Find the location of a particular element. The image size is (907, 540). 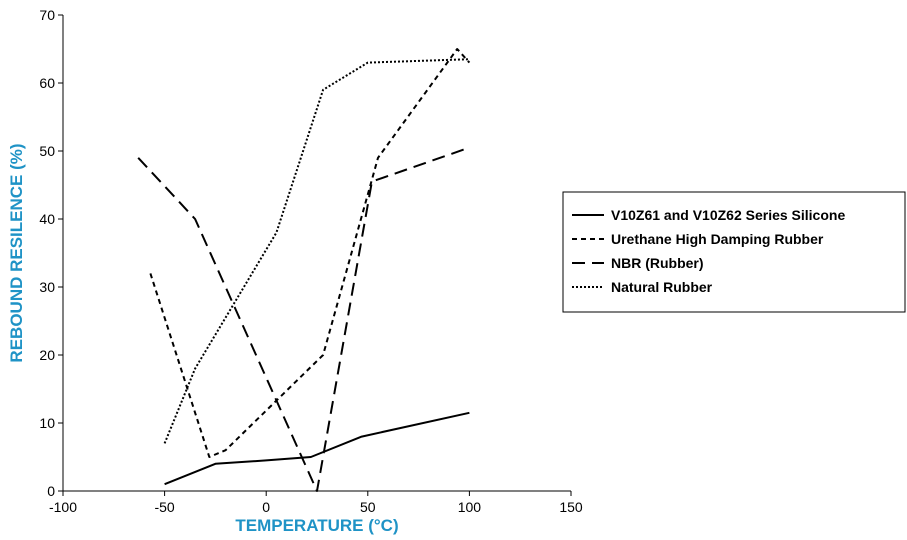

y-tick-label: 30 is located at coordinates (47, 287).